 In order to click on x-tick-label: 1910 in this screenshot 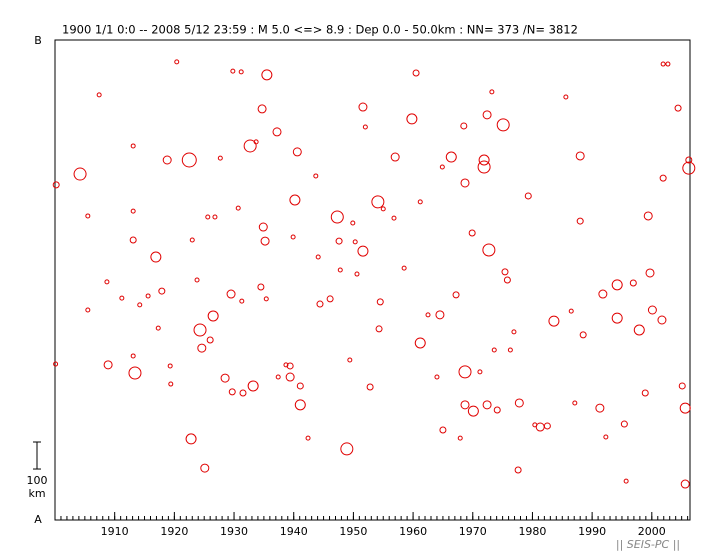, I will do `click(115, 531)`.